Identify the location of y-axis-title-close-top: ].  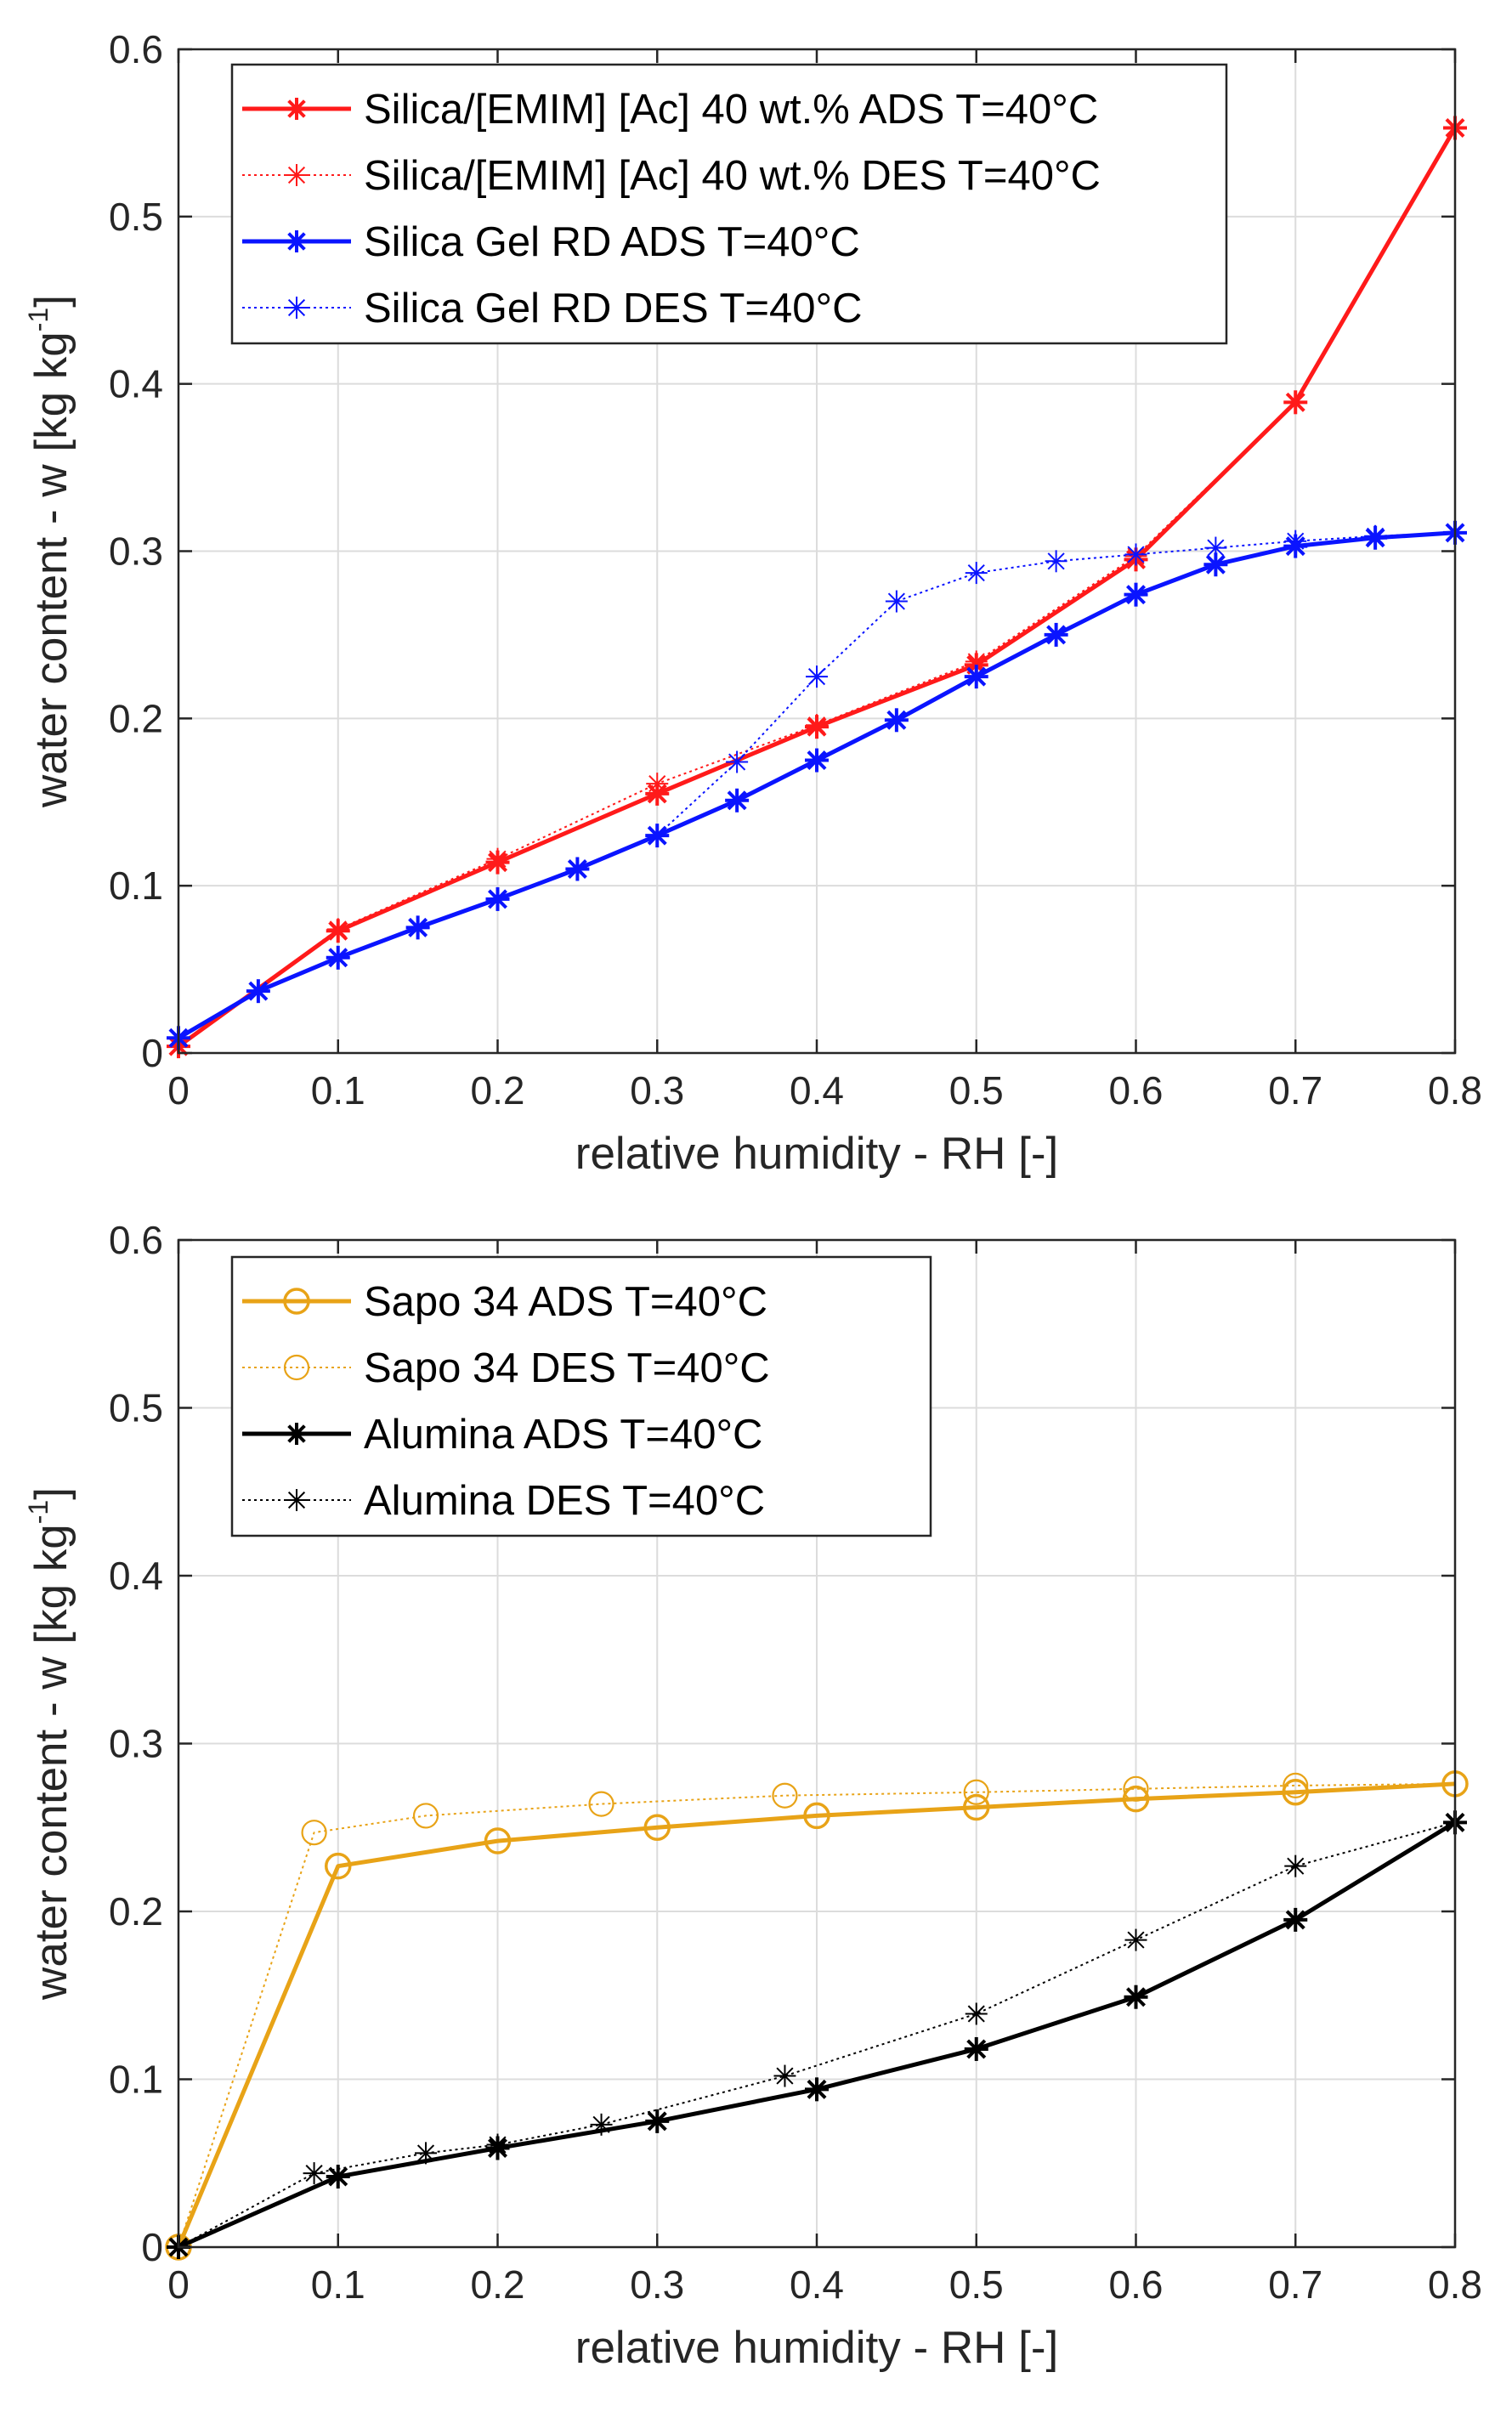
(51, 301).